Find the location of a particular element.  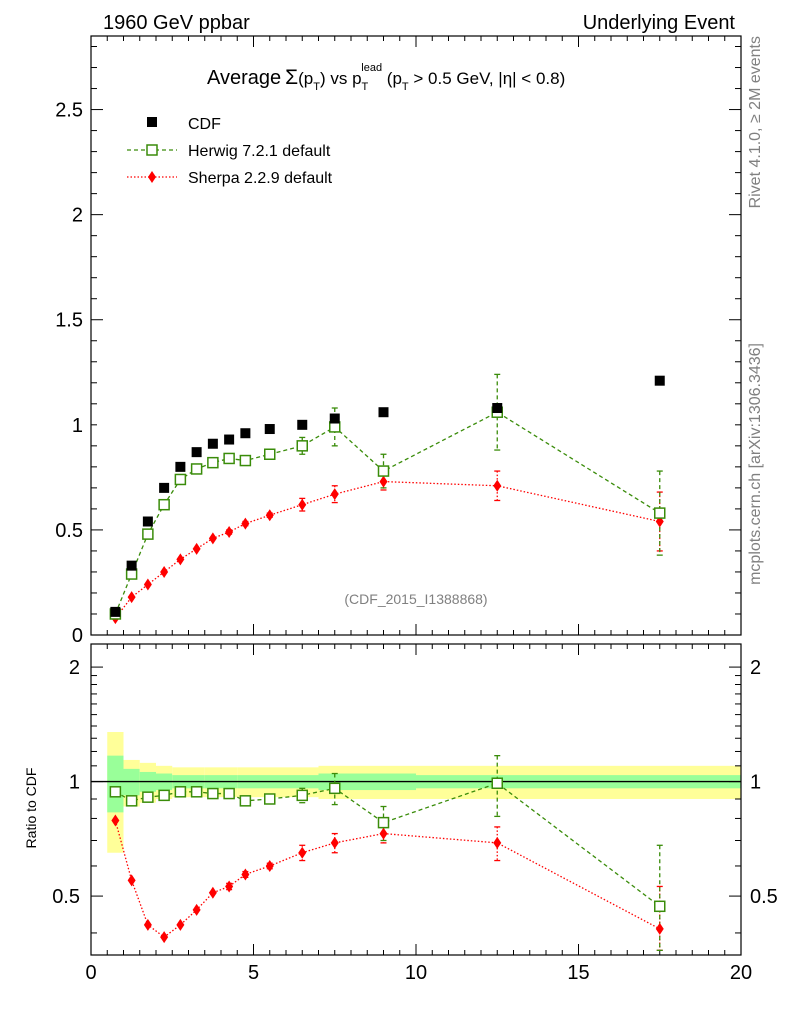

main-y-tick-label: 2 is located at coordinates (77, 216).